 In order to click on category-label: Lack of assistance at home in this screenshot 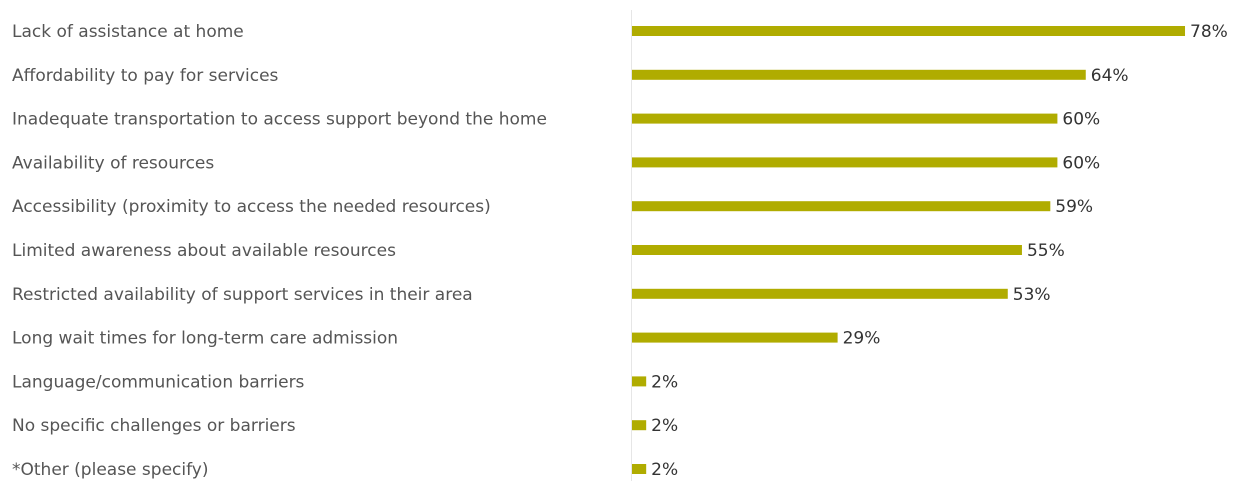, I will do `click(128, 32)`.